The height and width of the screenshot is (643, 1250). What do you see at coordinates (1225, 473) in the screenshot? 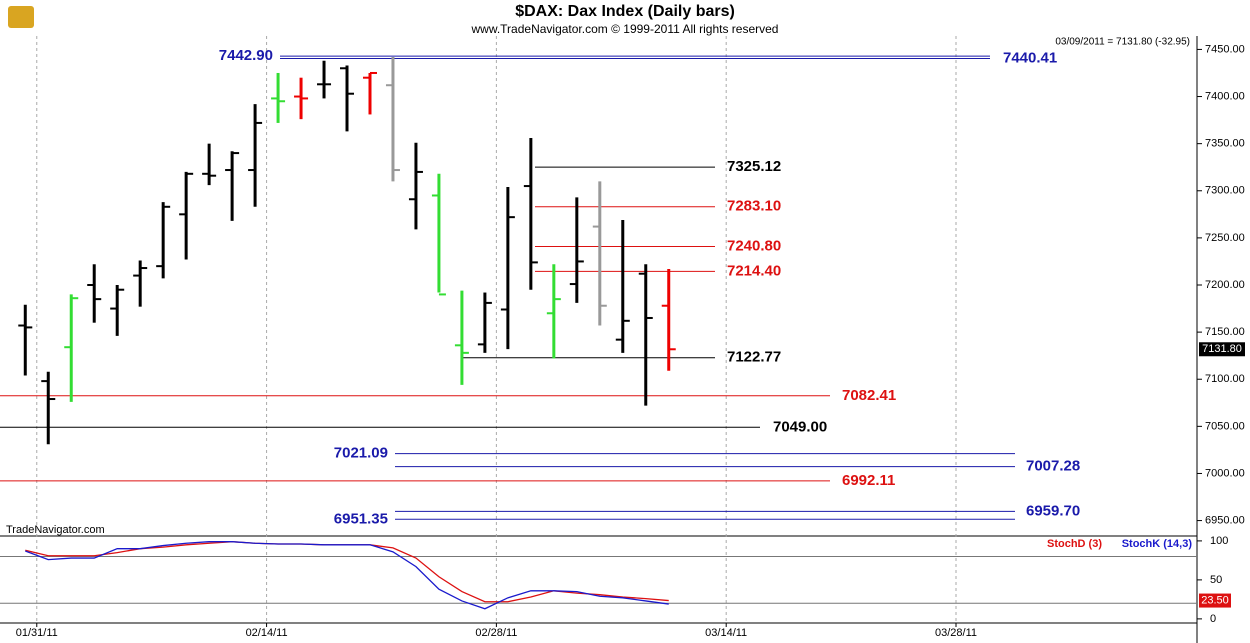
I see `y-tick-label: 7000.00` at bounding box center [1225, 473].